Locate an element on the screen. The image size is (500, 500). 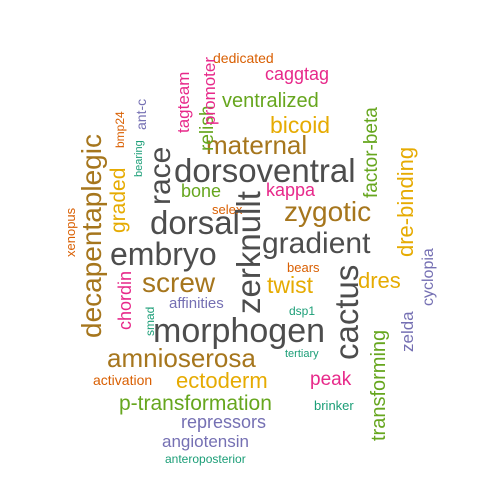
word-activation: activation is located at coordinates (123, 380).